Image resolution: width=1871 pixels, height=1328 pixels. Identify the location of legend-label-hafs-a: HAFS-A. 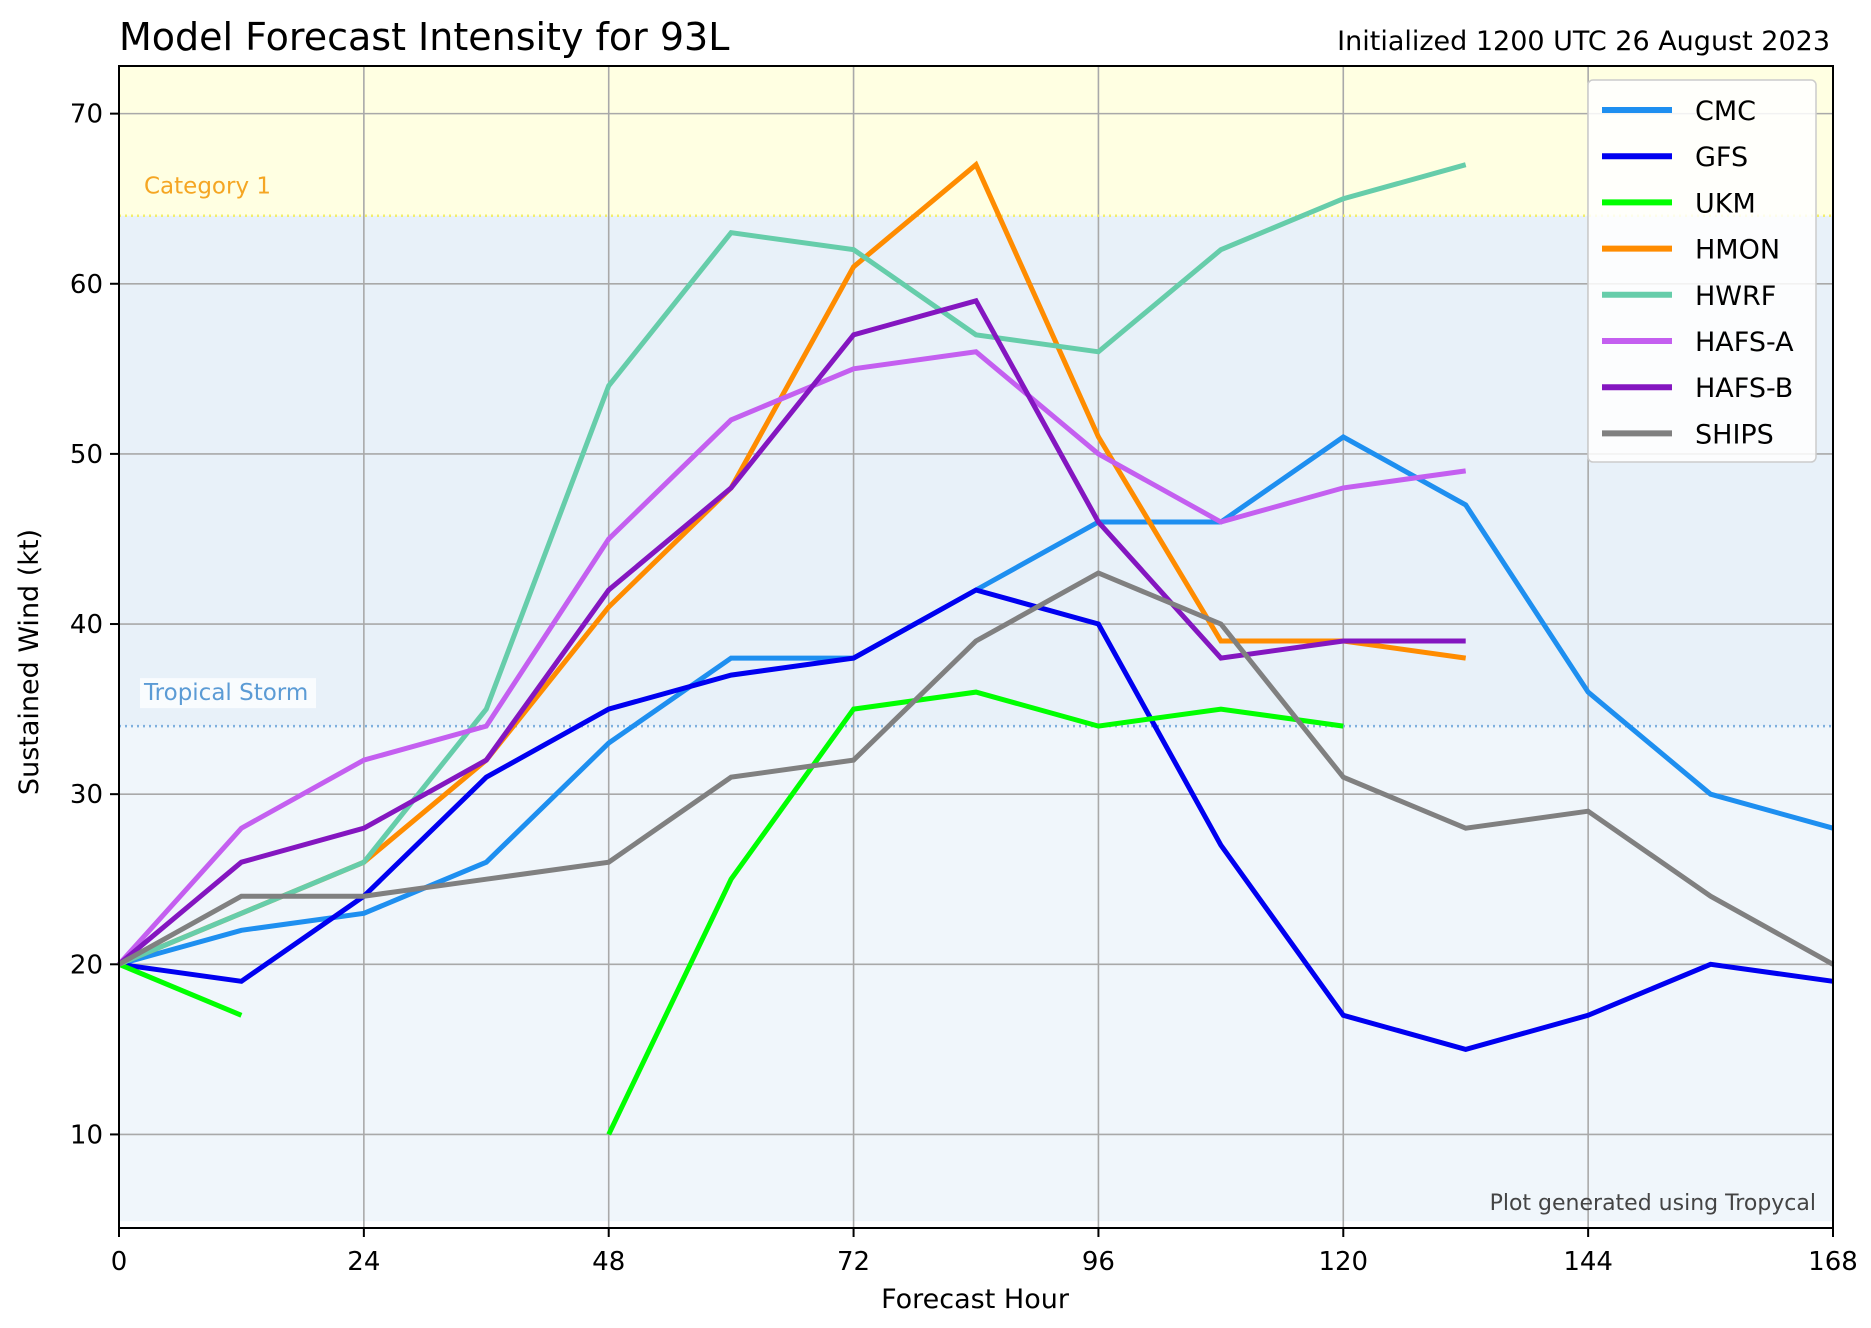
(1744, 342).